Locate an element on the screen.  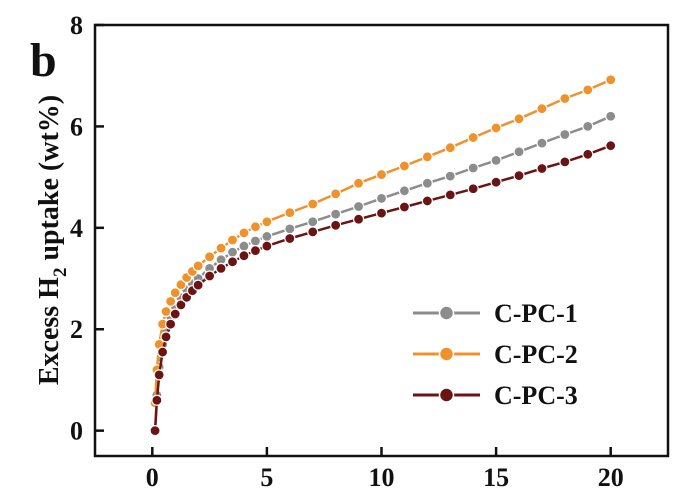
legend-item: C-PC-2 is located at coordinates (495, 354).